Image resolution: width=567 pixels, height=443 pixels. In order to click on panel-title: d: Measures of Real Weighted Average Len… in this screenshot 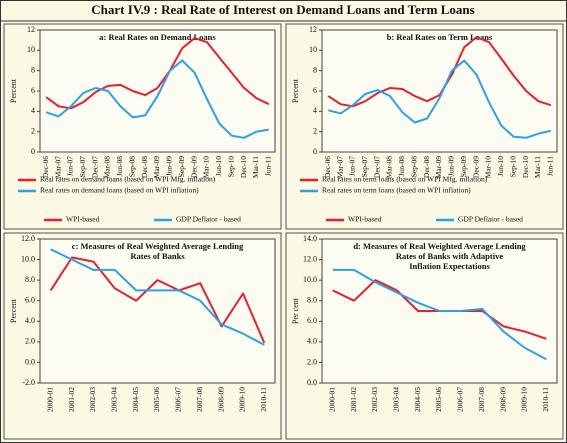, I will do `click(439, 246)`.